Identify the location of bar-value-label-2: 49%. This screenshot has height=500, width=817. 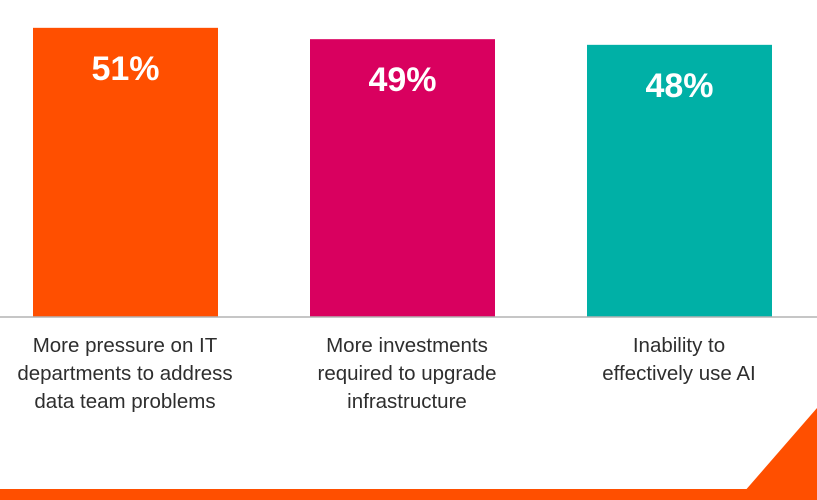
(402, 80).